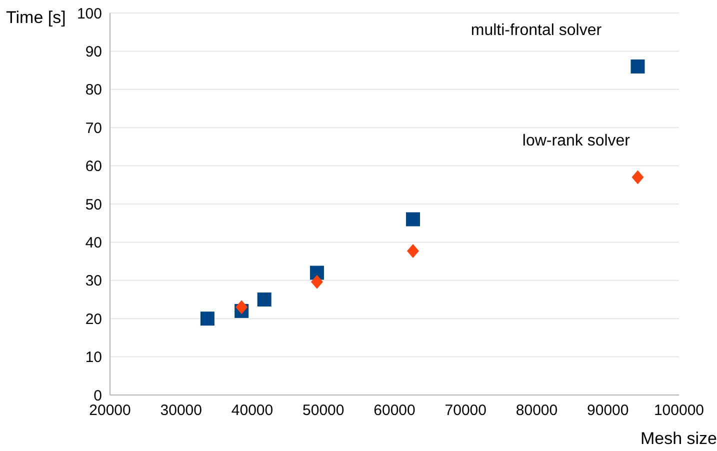  I want to click on y-tick-label: 30, so click(93, 281).